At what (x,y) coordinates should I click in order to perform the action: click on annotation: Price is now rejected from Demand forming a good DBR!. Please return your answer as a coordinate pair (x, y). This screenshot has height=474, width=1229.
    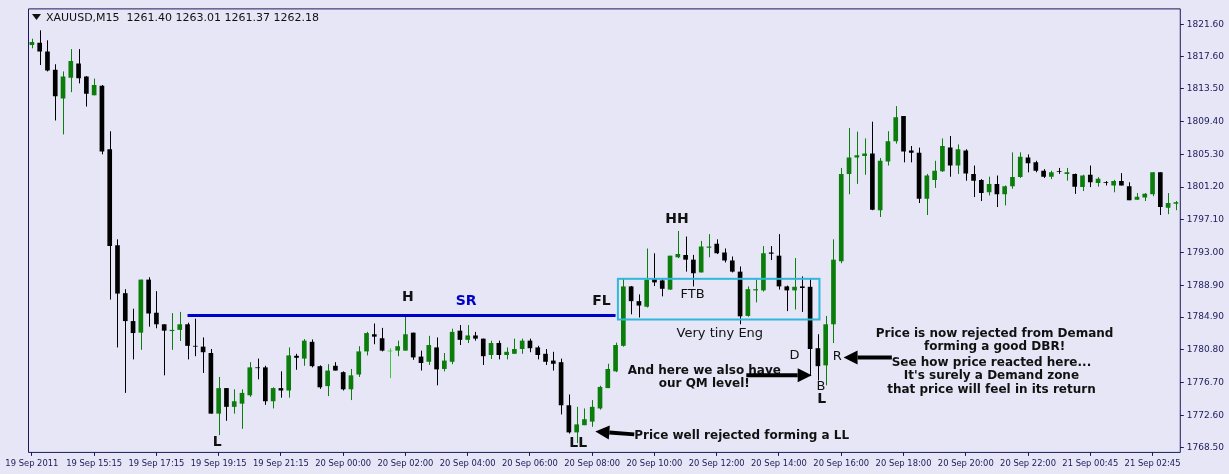
    Looking at the image, I should click on (994, 340).